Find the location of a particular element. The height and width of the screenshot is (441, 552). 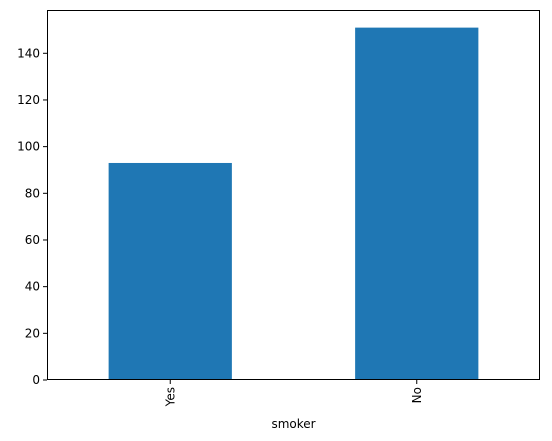

x-axis-label: smoker is located at coordinates (293, 424).